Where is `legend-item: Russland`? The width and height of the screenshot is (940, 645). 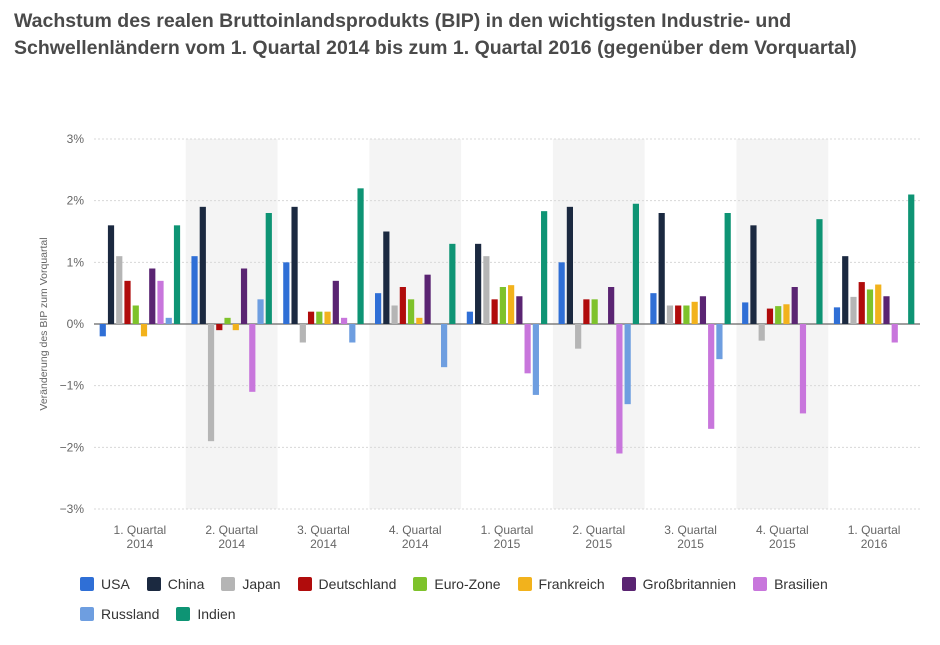 legend-item: Russland is located at coordinates (119, 614).